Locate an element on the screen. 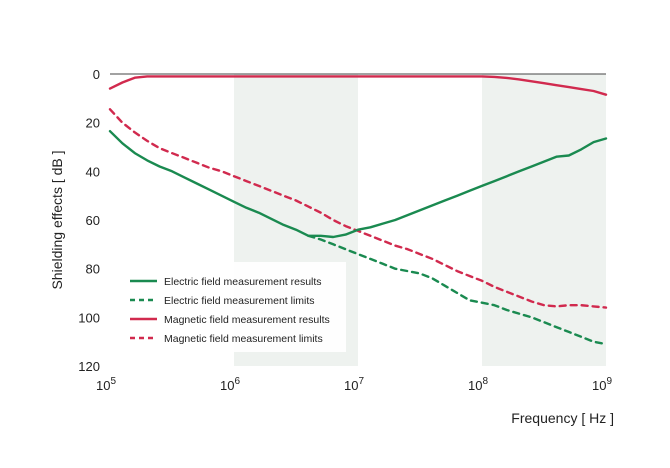  y-tick-label: 60 is located at coordinates (93, 220).